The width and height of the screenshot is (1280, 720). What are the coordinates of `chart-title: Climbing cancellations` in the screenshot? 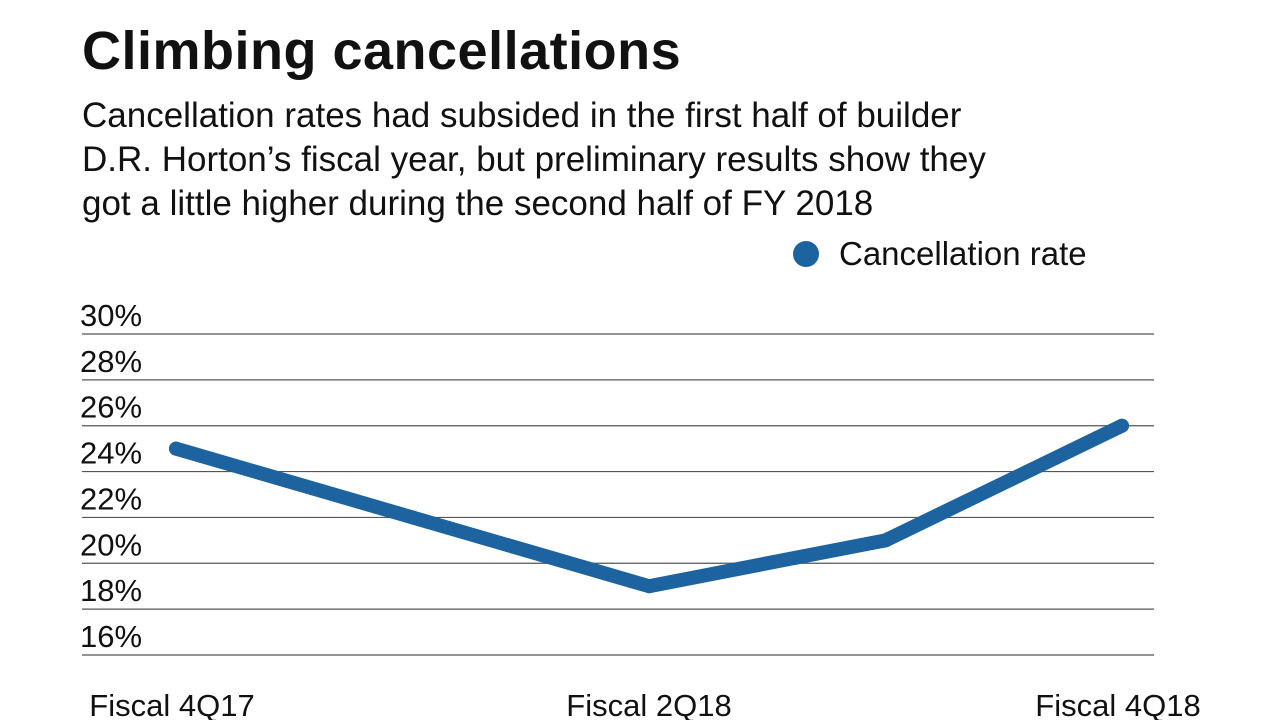 It's located at (382, 51).